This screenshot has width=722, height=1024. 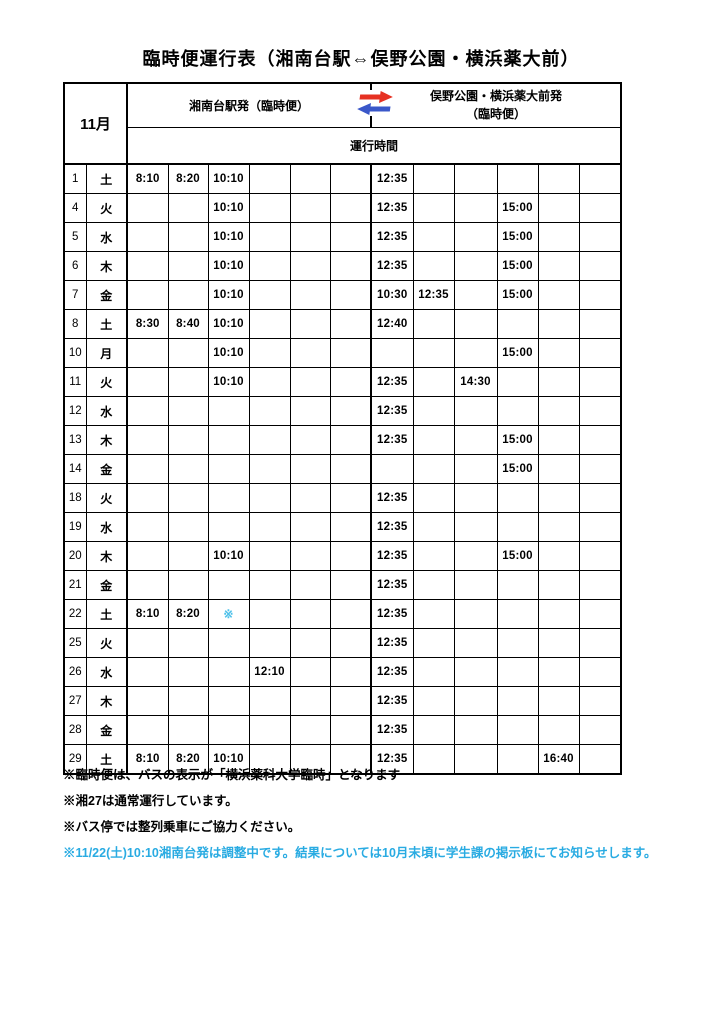 What do you see at coordinates (228, 614) in the screenshot?
I see `shonandai-departure-cell: ※` at bounding box center [228, 614].